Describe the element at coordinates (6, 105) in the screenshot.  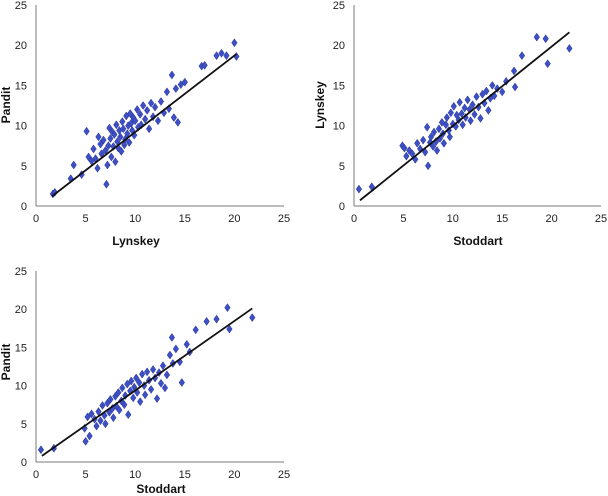
I see `y-axis-title: Pandit` at that location.